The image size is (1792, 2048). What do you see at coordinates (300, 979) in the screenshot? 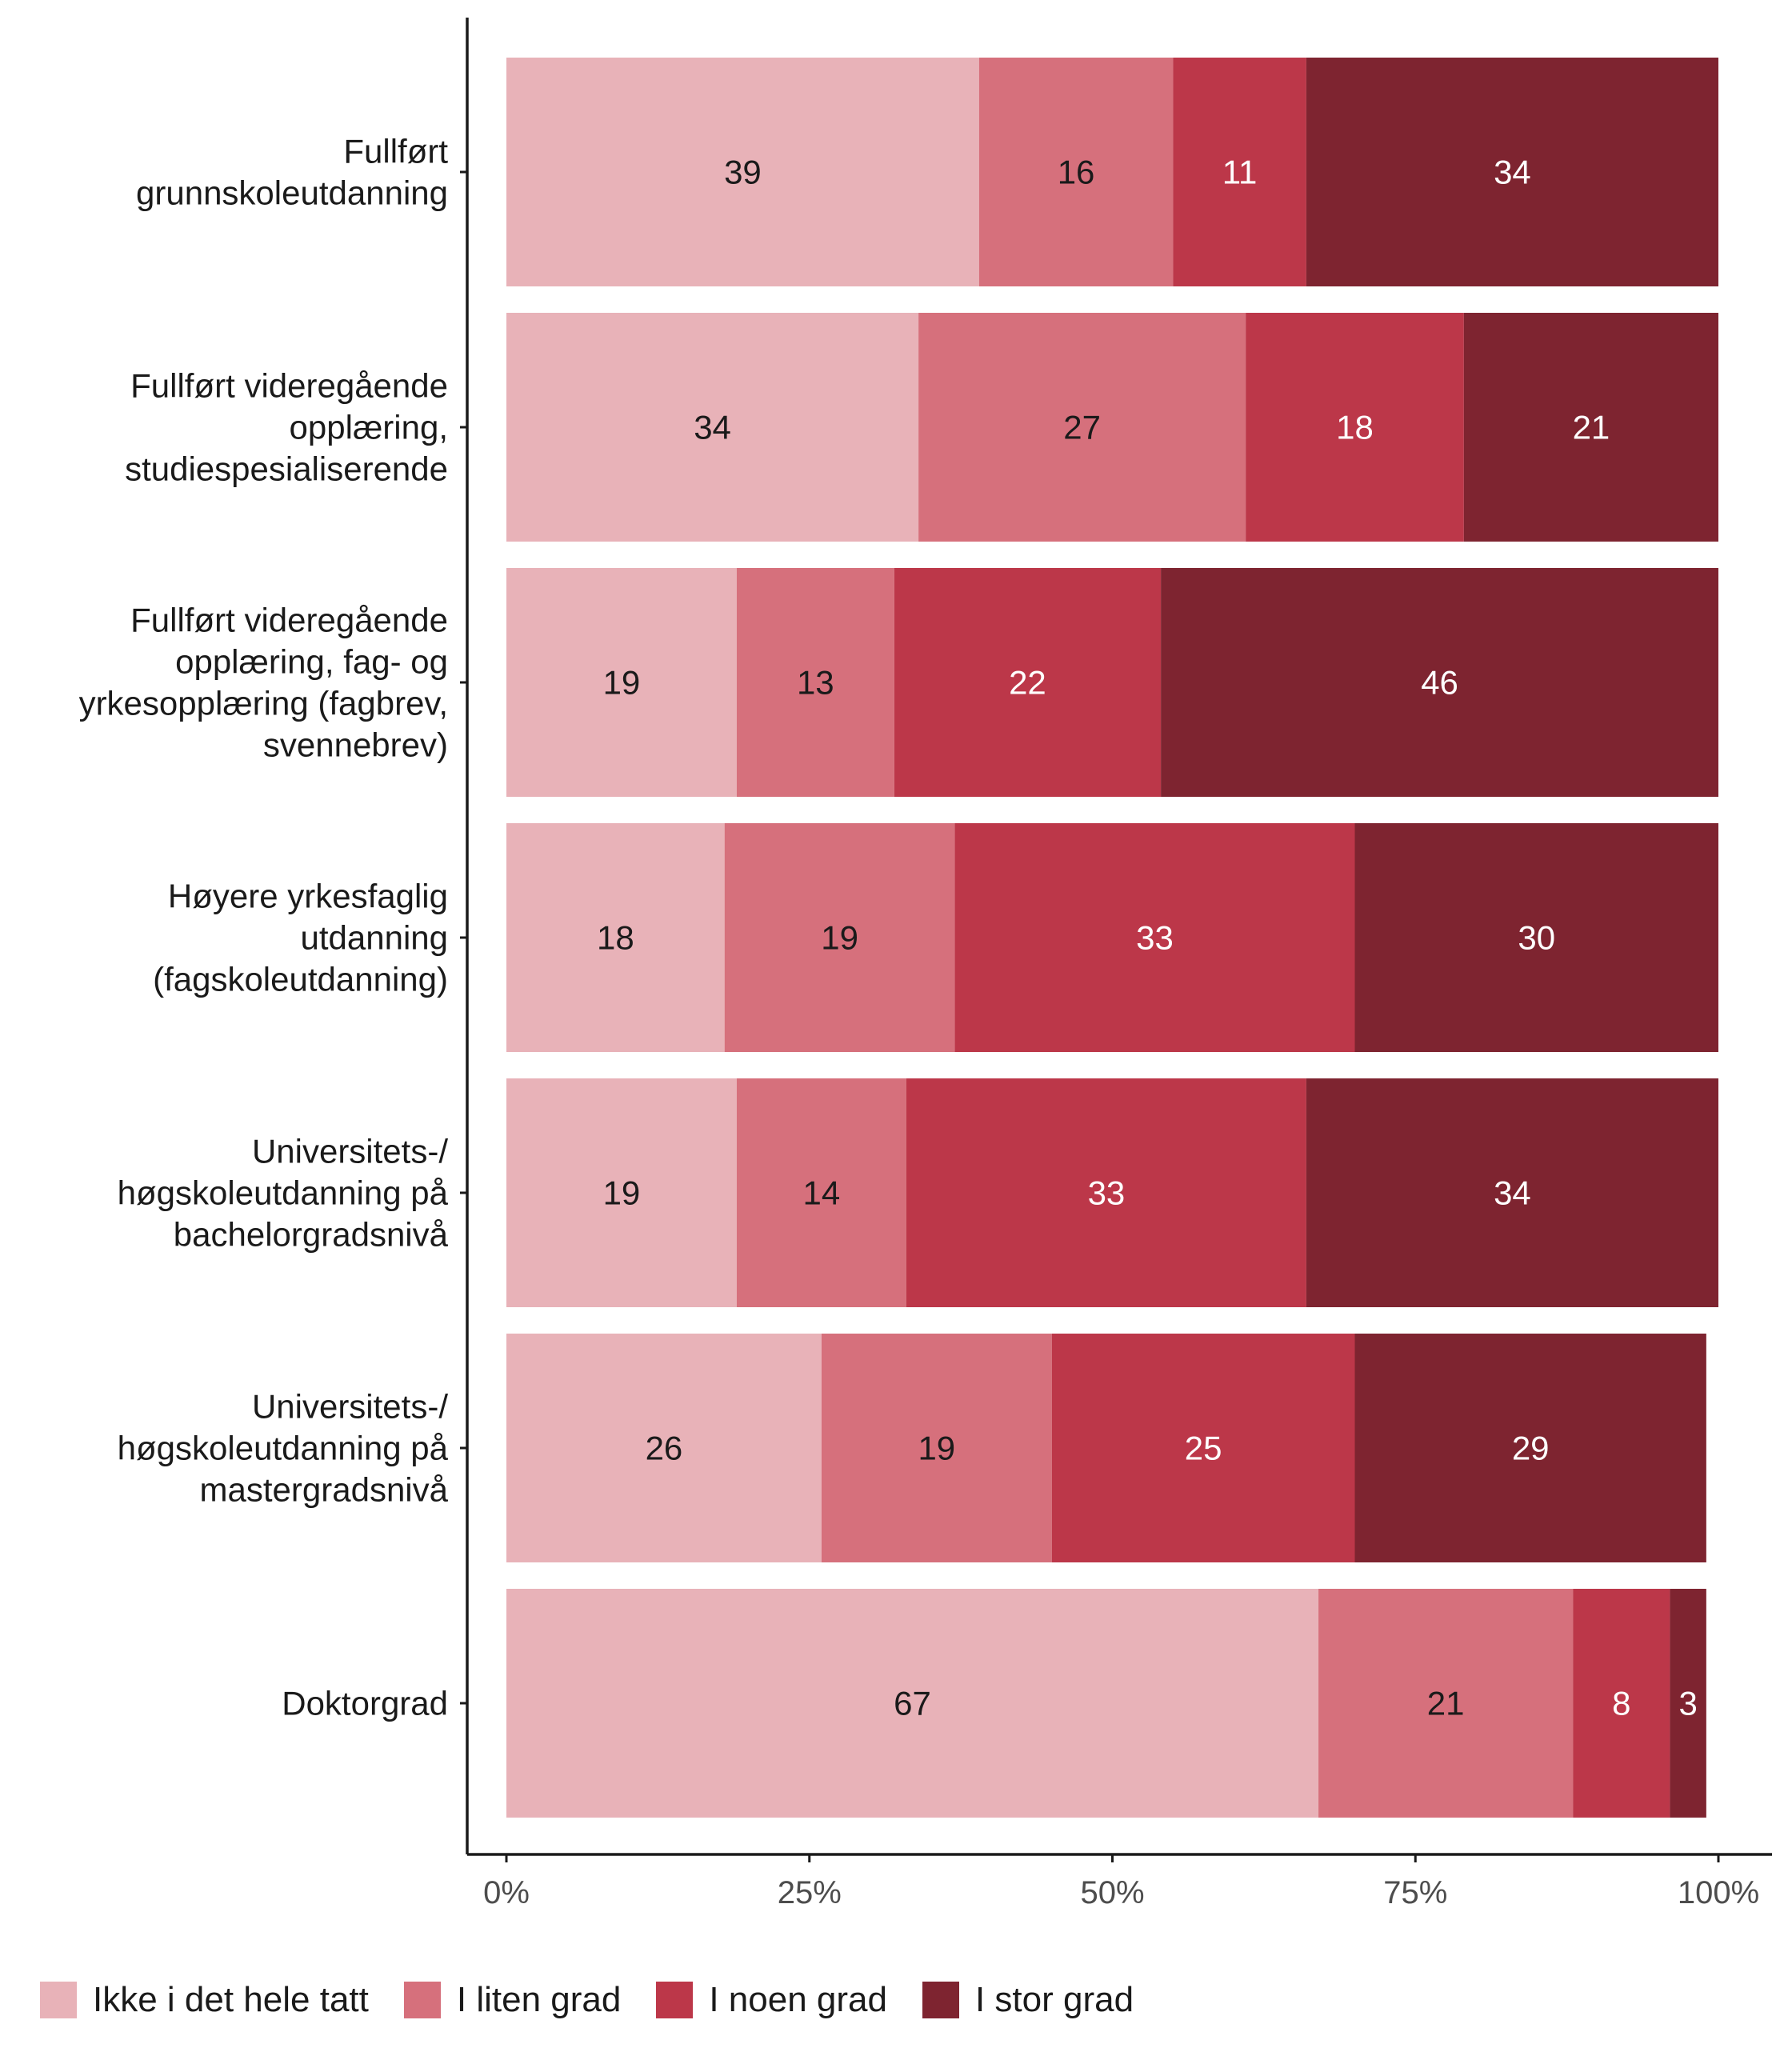
I see `category-label: (fagskoleutdanning)` at bounding box center [300, 979].